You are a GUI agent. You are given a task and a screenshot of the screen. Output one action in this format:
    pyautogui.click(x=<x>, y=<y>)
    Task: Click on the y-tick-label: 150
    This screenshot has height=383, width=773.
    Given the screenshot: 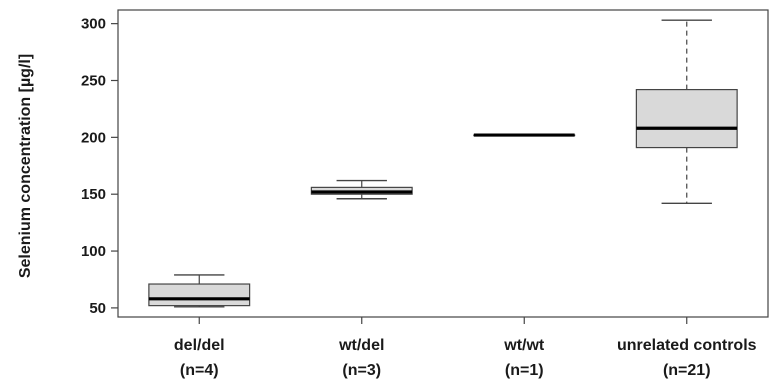 What is the action you would take?
    pyautogui.click(x=93, y=194)
    